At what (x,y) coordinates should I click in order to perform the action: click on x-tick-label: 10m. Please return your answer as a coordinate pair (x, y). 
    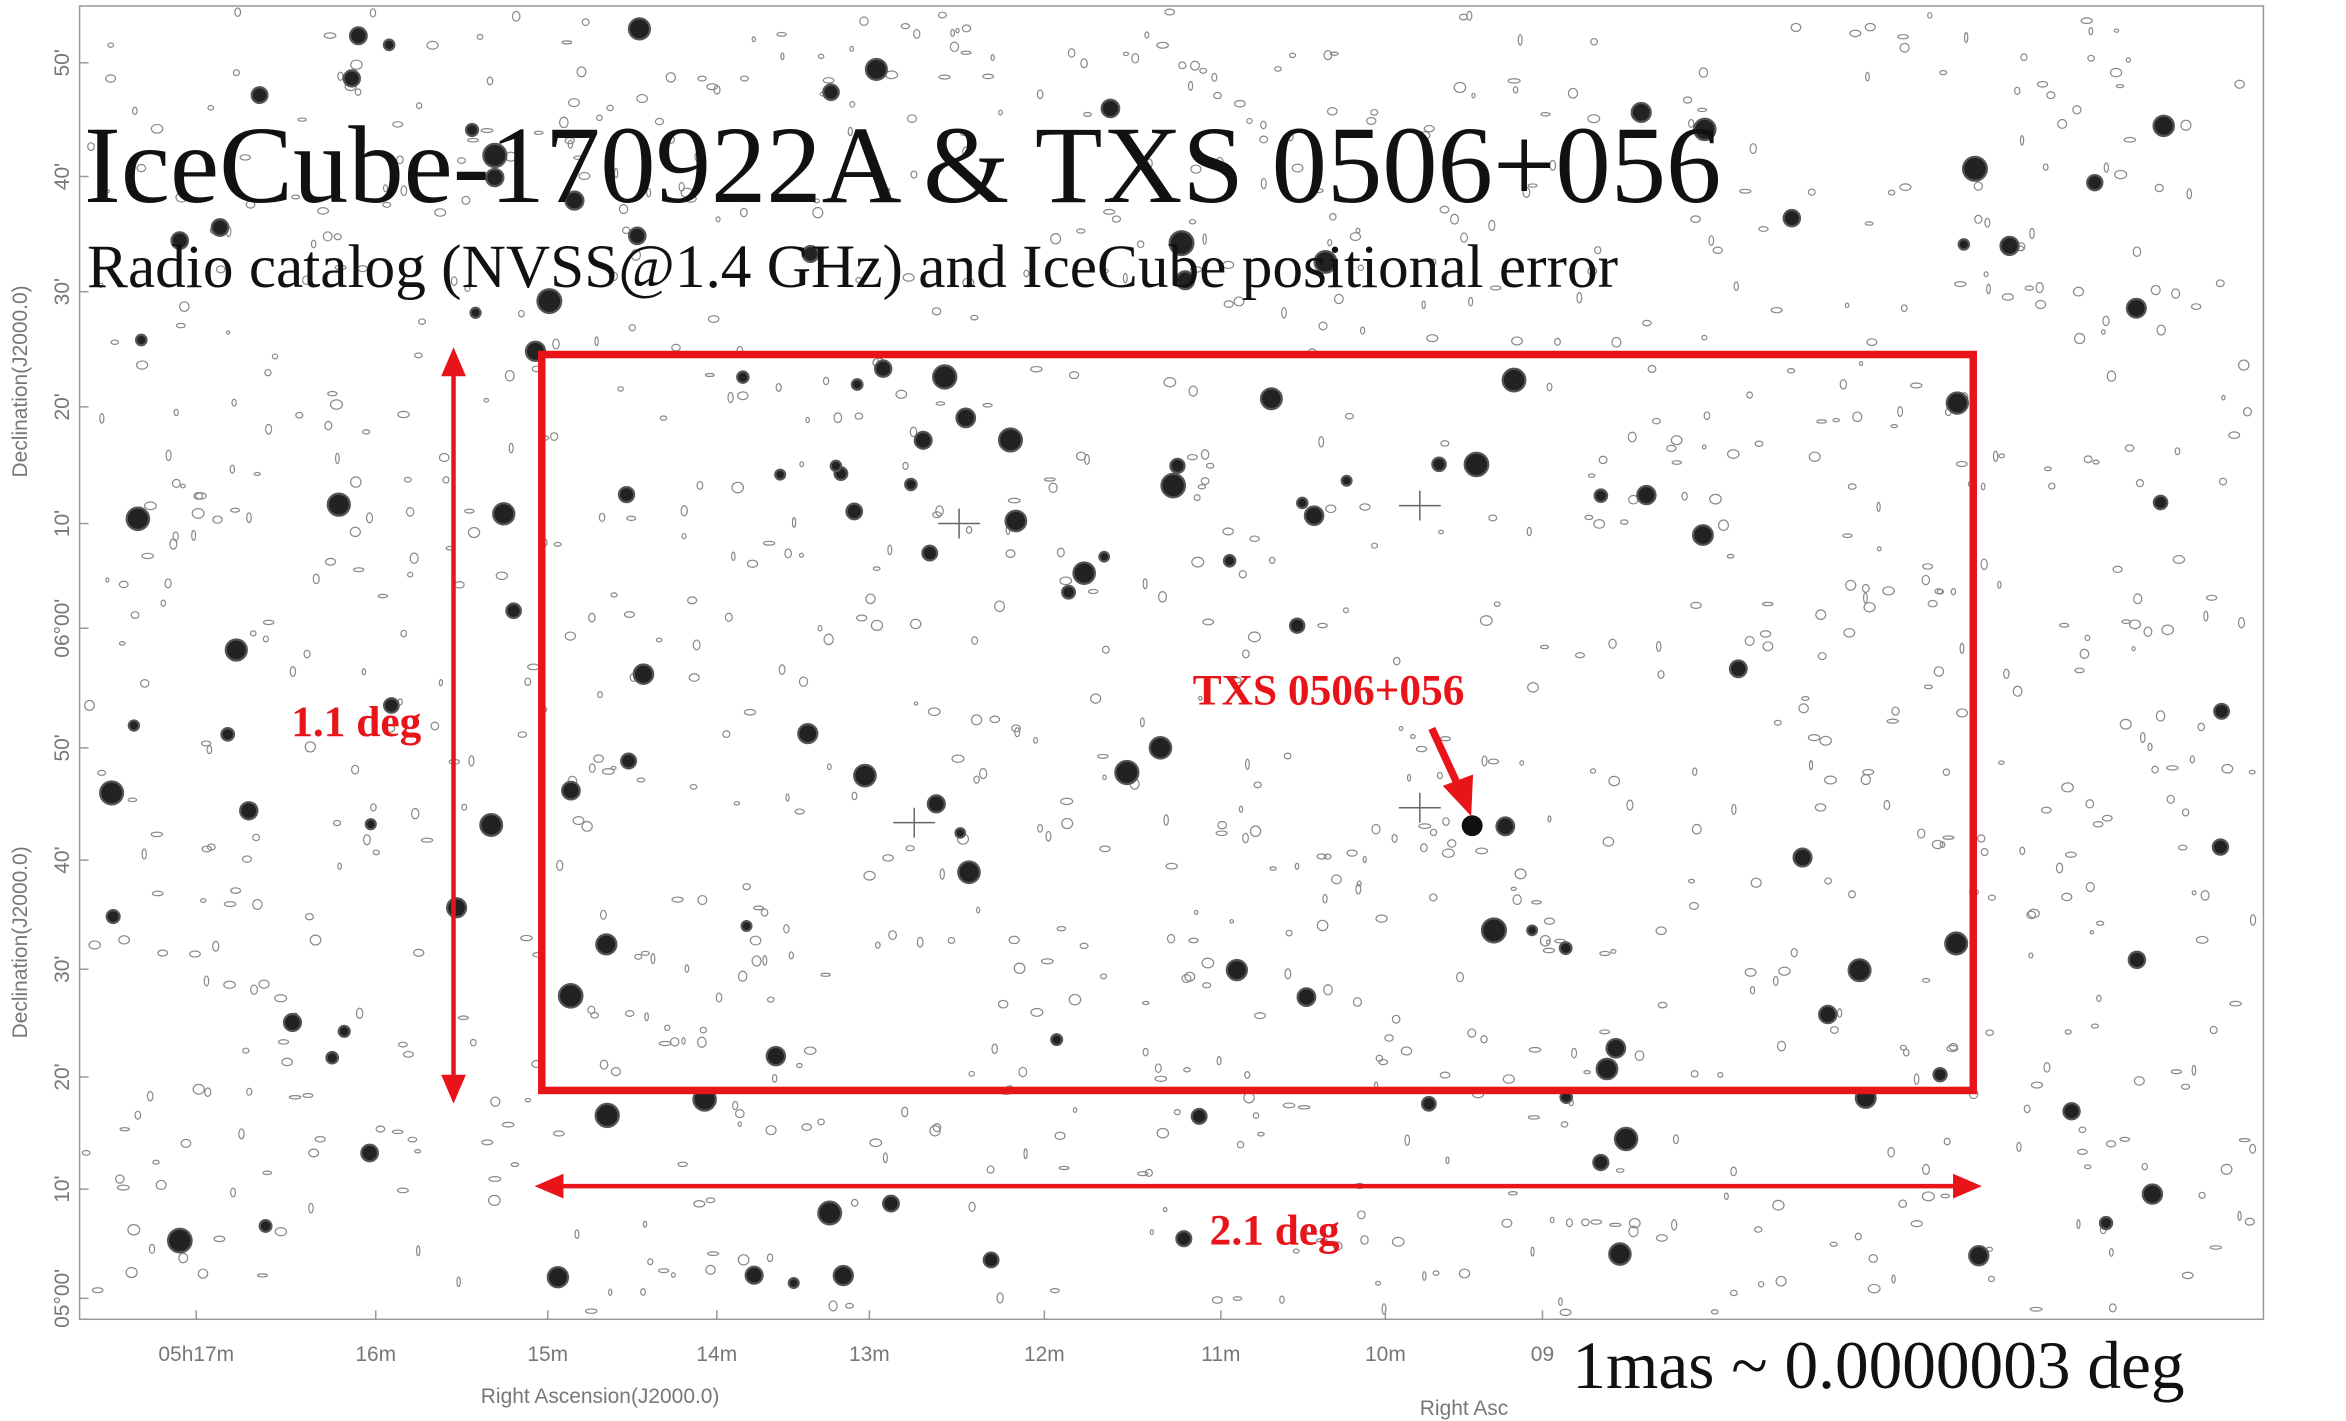
    Looking at the image, I should click on (1385, 1354).